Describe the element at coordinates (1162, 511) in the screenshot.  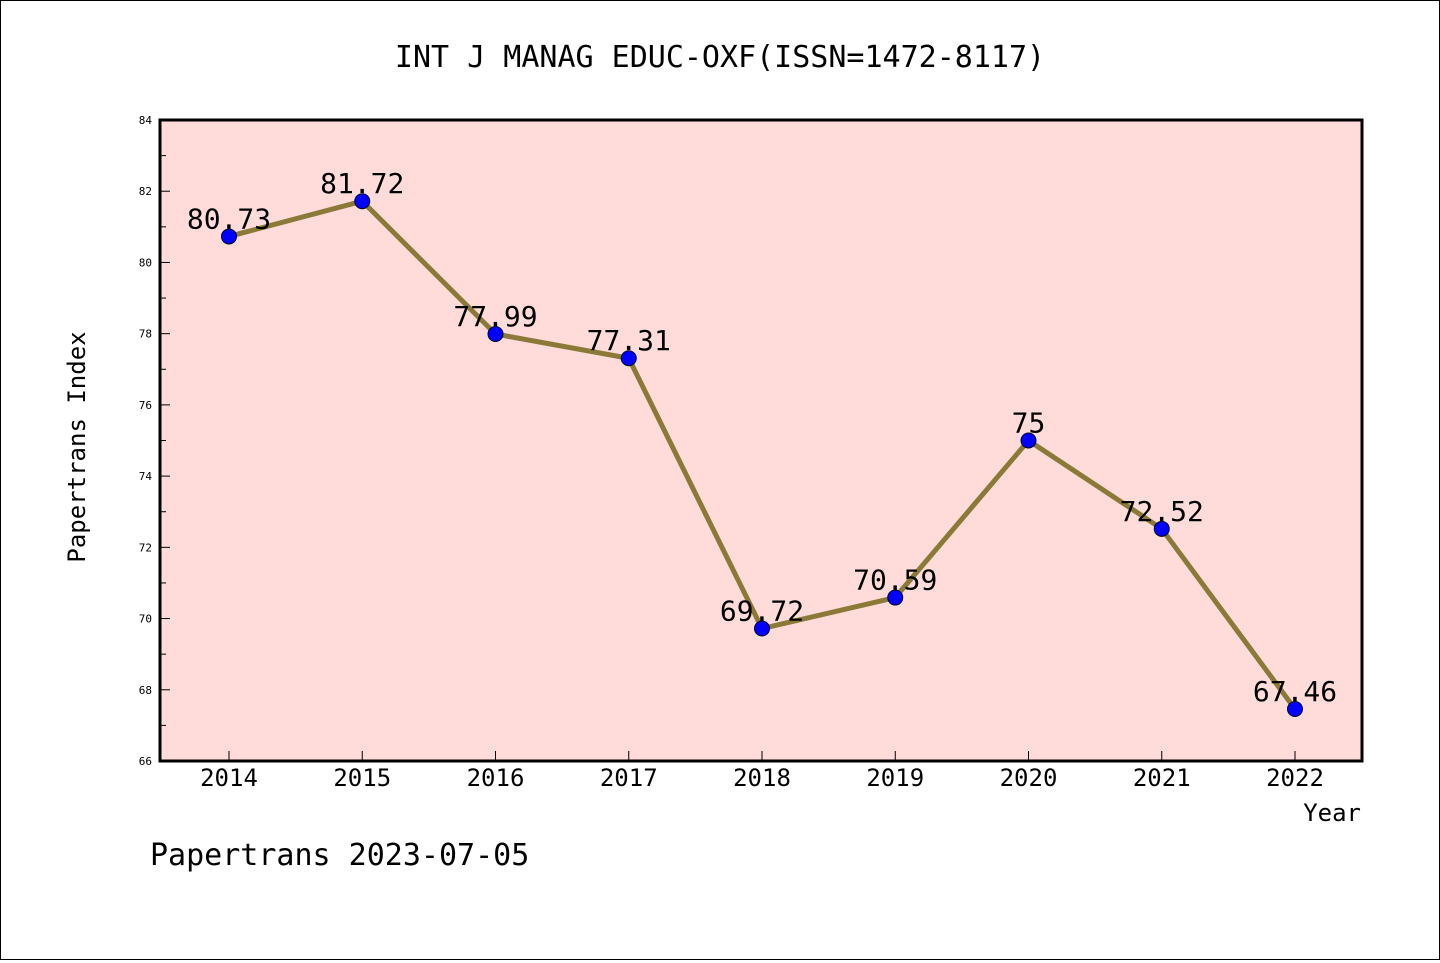
I see `data-label: 72.52` at that location.